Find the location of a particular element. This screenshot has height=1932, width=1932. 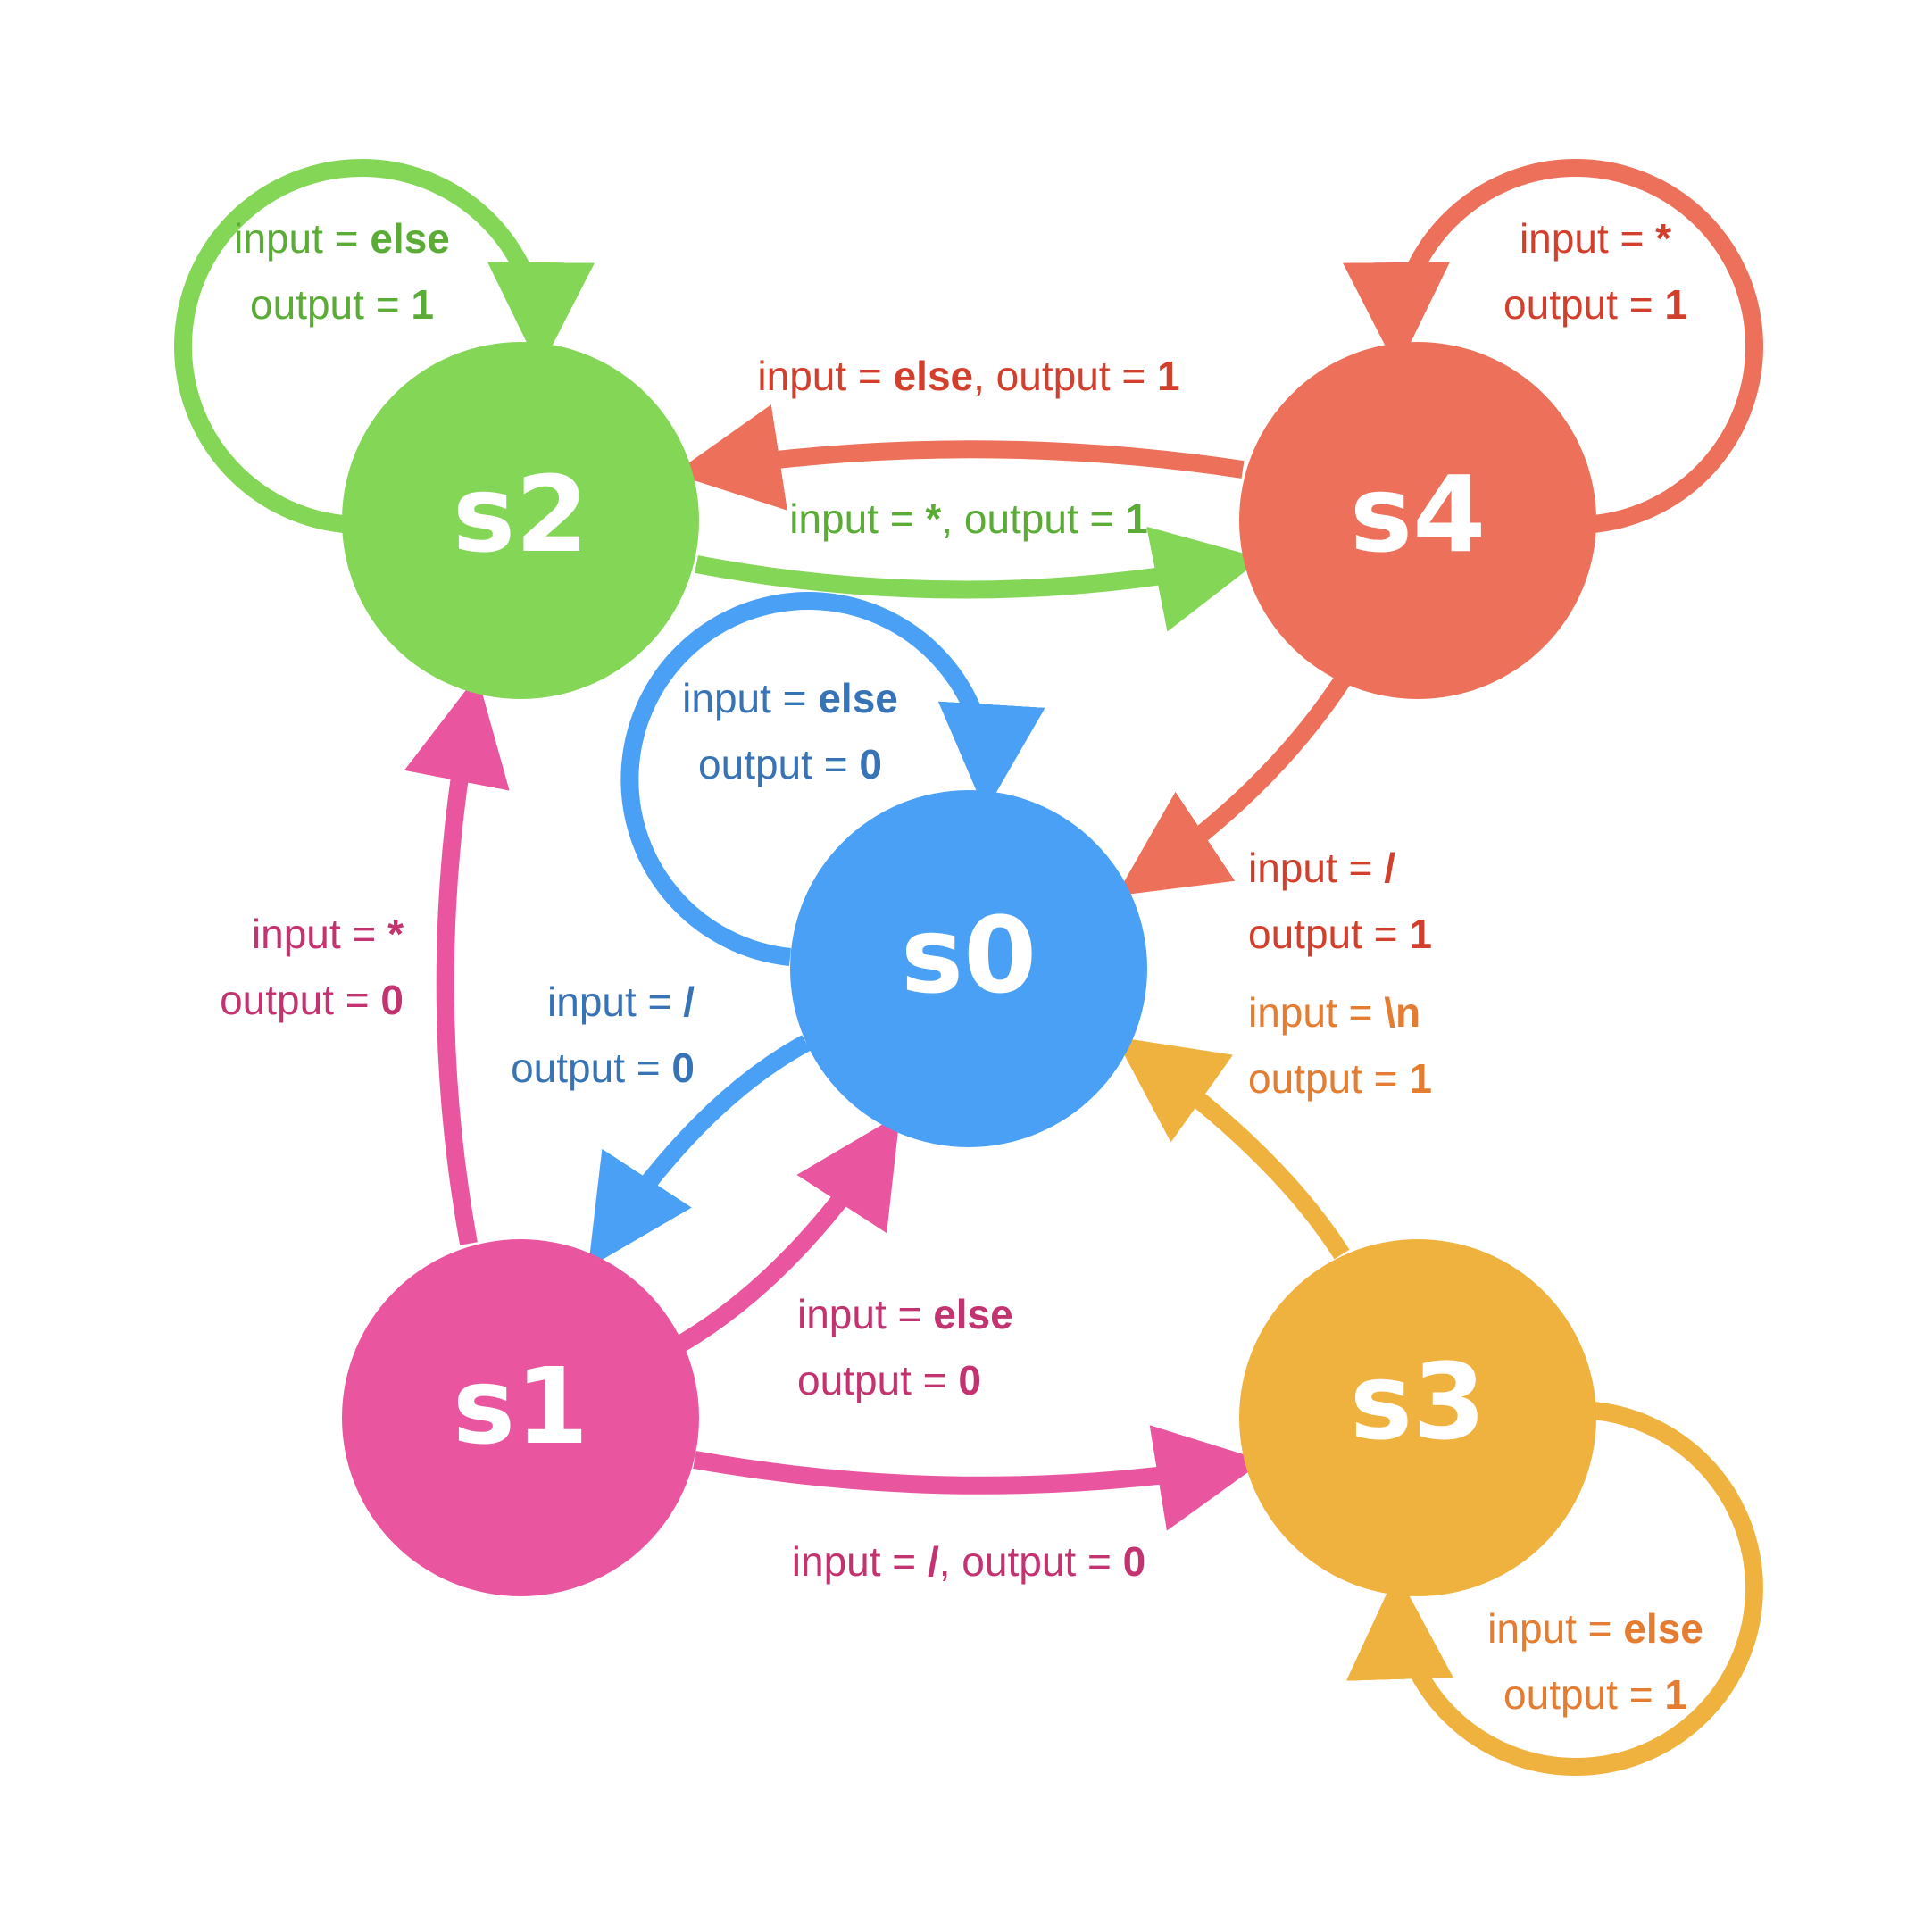

label-s1-s0-input: input = else is located at coordinates (905, 1314).